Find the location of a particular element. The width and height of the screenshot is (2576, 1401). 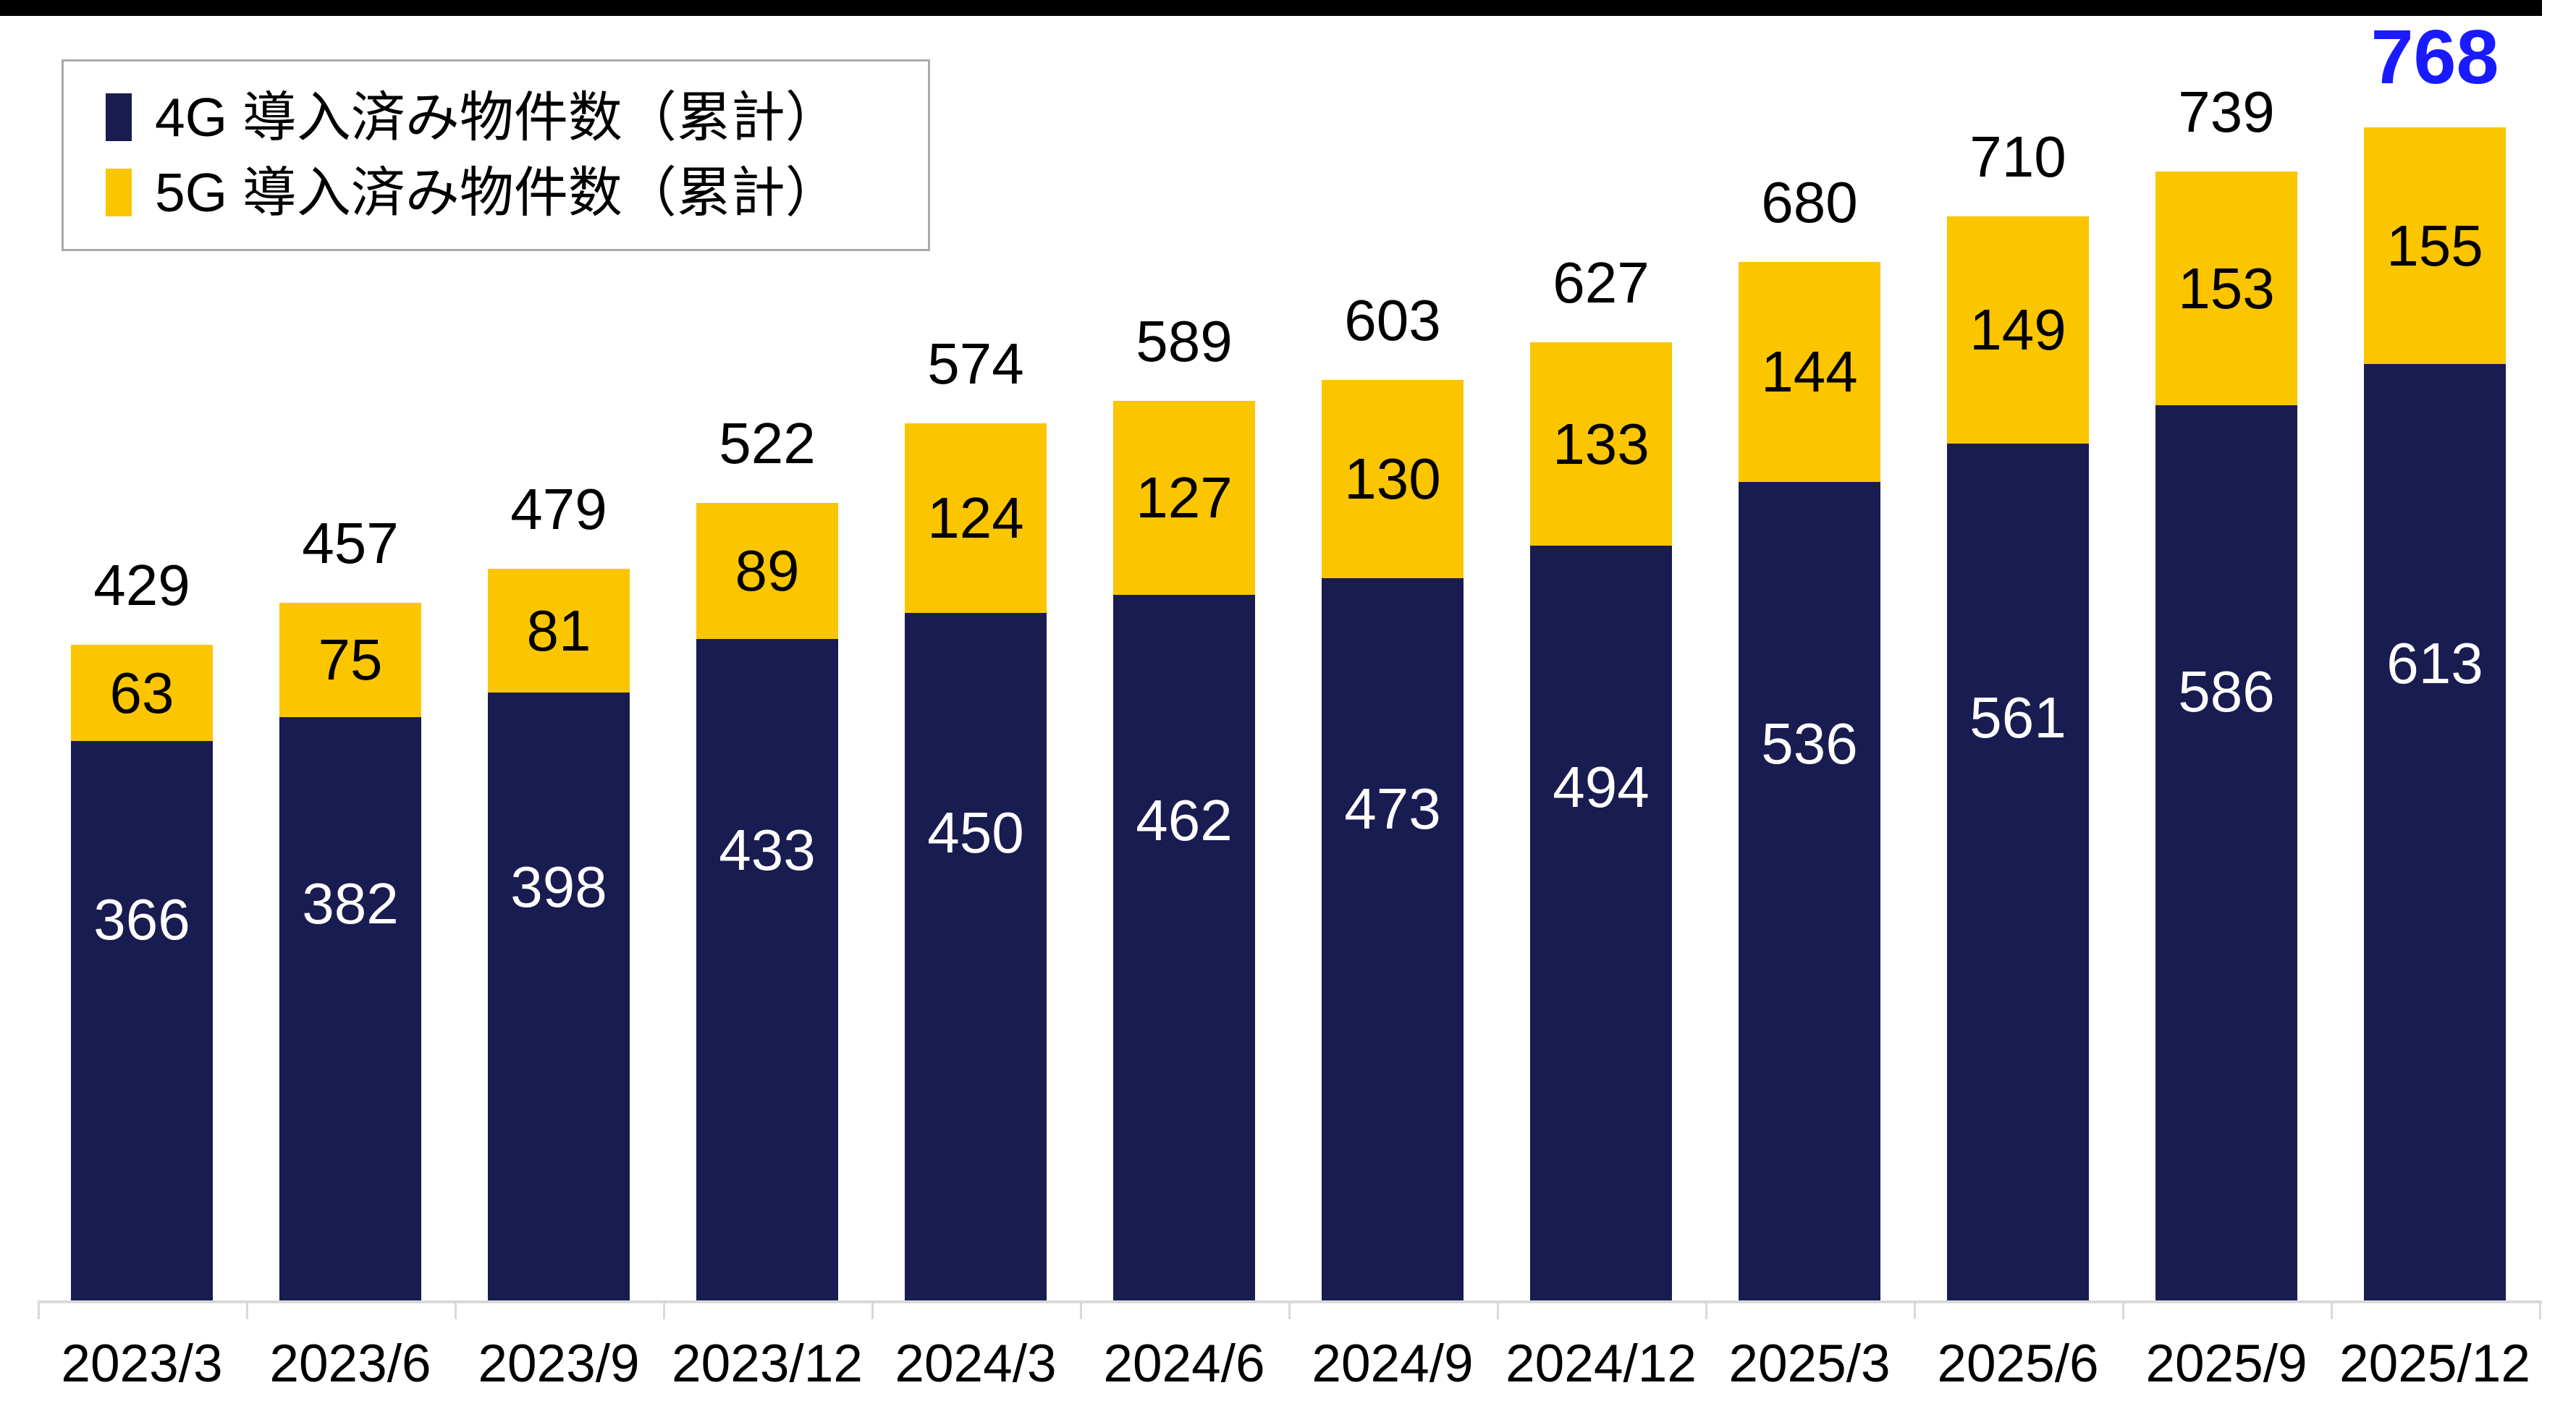

bar-group-2024/3: 450 124 is located at coordinates (976, 700).